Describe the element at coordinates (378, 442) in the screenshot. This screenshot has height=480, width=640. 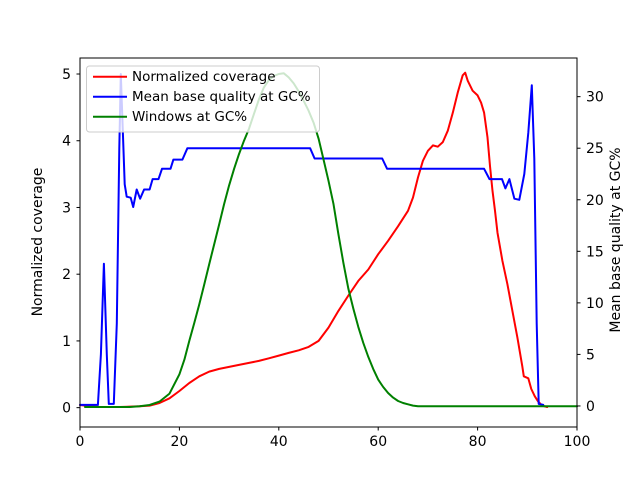
I see `x-tick-label: 60` at that location.